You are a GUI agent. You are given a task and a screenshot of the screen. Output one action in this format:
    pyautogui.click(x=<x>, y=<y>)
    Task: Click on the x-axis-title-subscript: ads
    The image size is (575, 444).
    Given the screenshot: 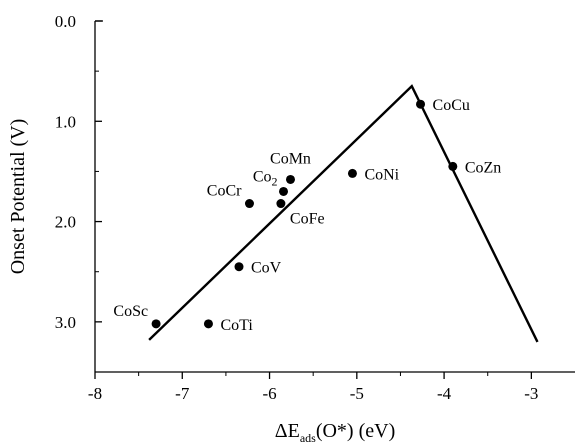 What is the action you would take?
    pyautogui.click(x=308, y=437)
    